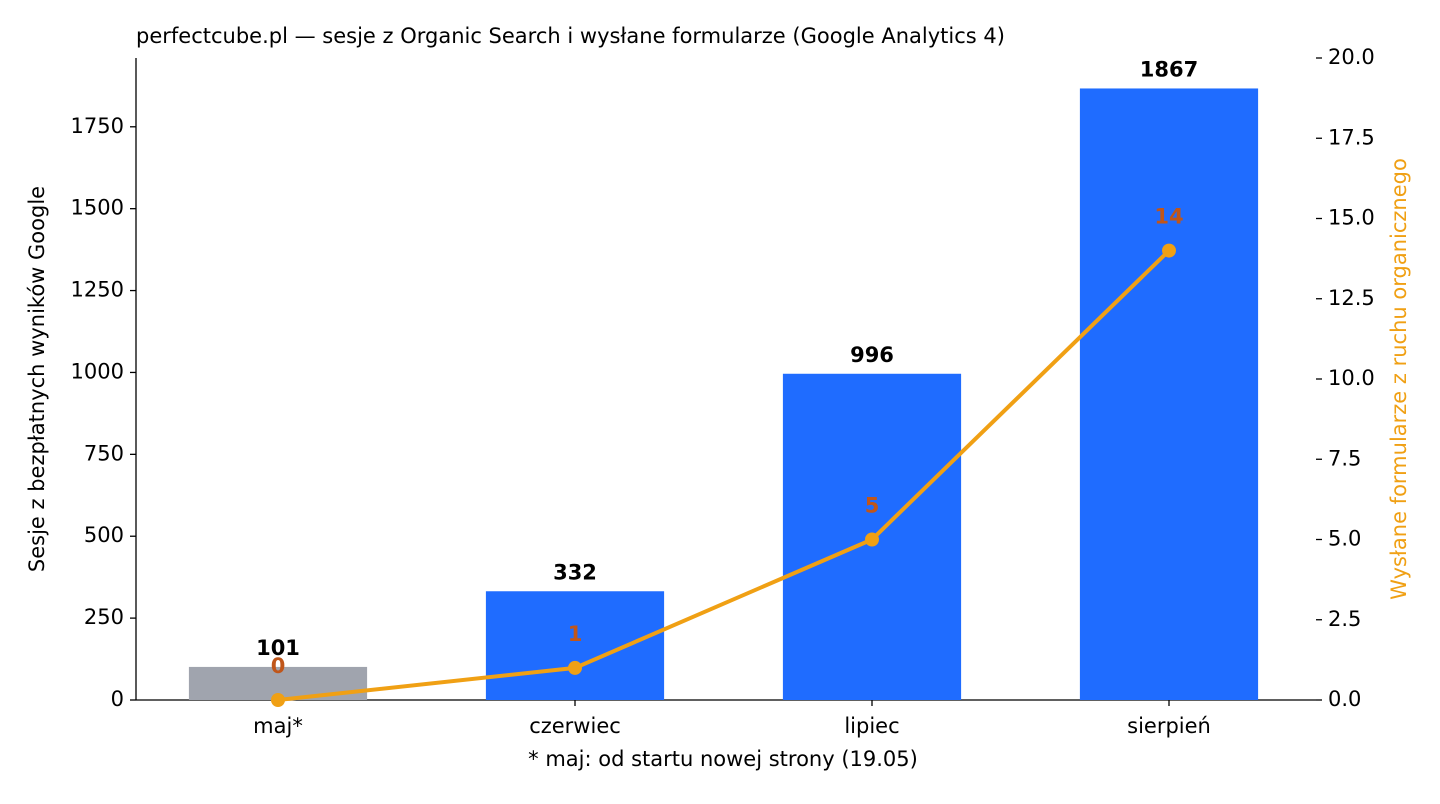 The width and height of the screenshot is (1440, 804). What do you see at coordinates (1168, 217) in the screenshot?
I see `line-value-label: 14` at bounding box center [1168, 217].